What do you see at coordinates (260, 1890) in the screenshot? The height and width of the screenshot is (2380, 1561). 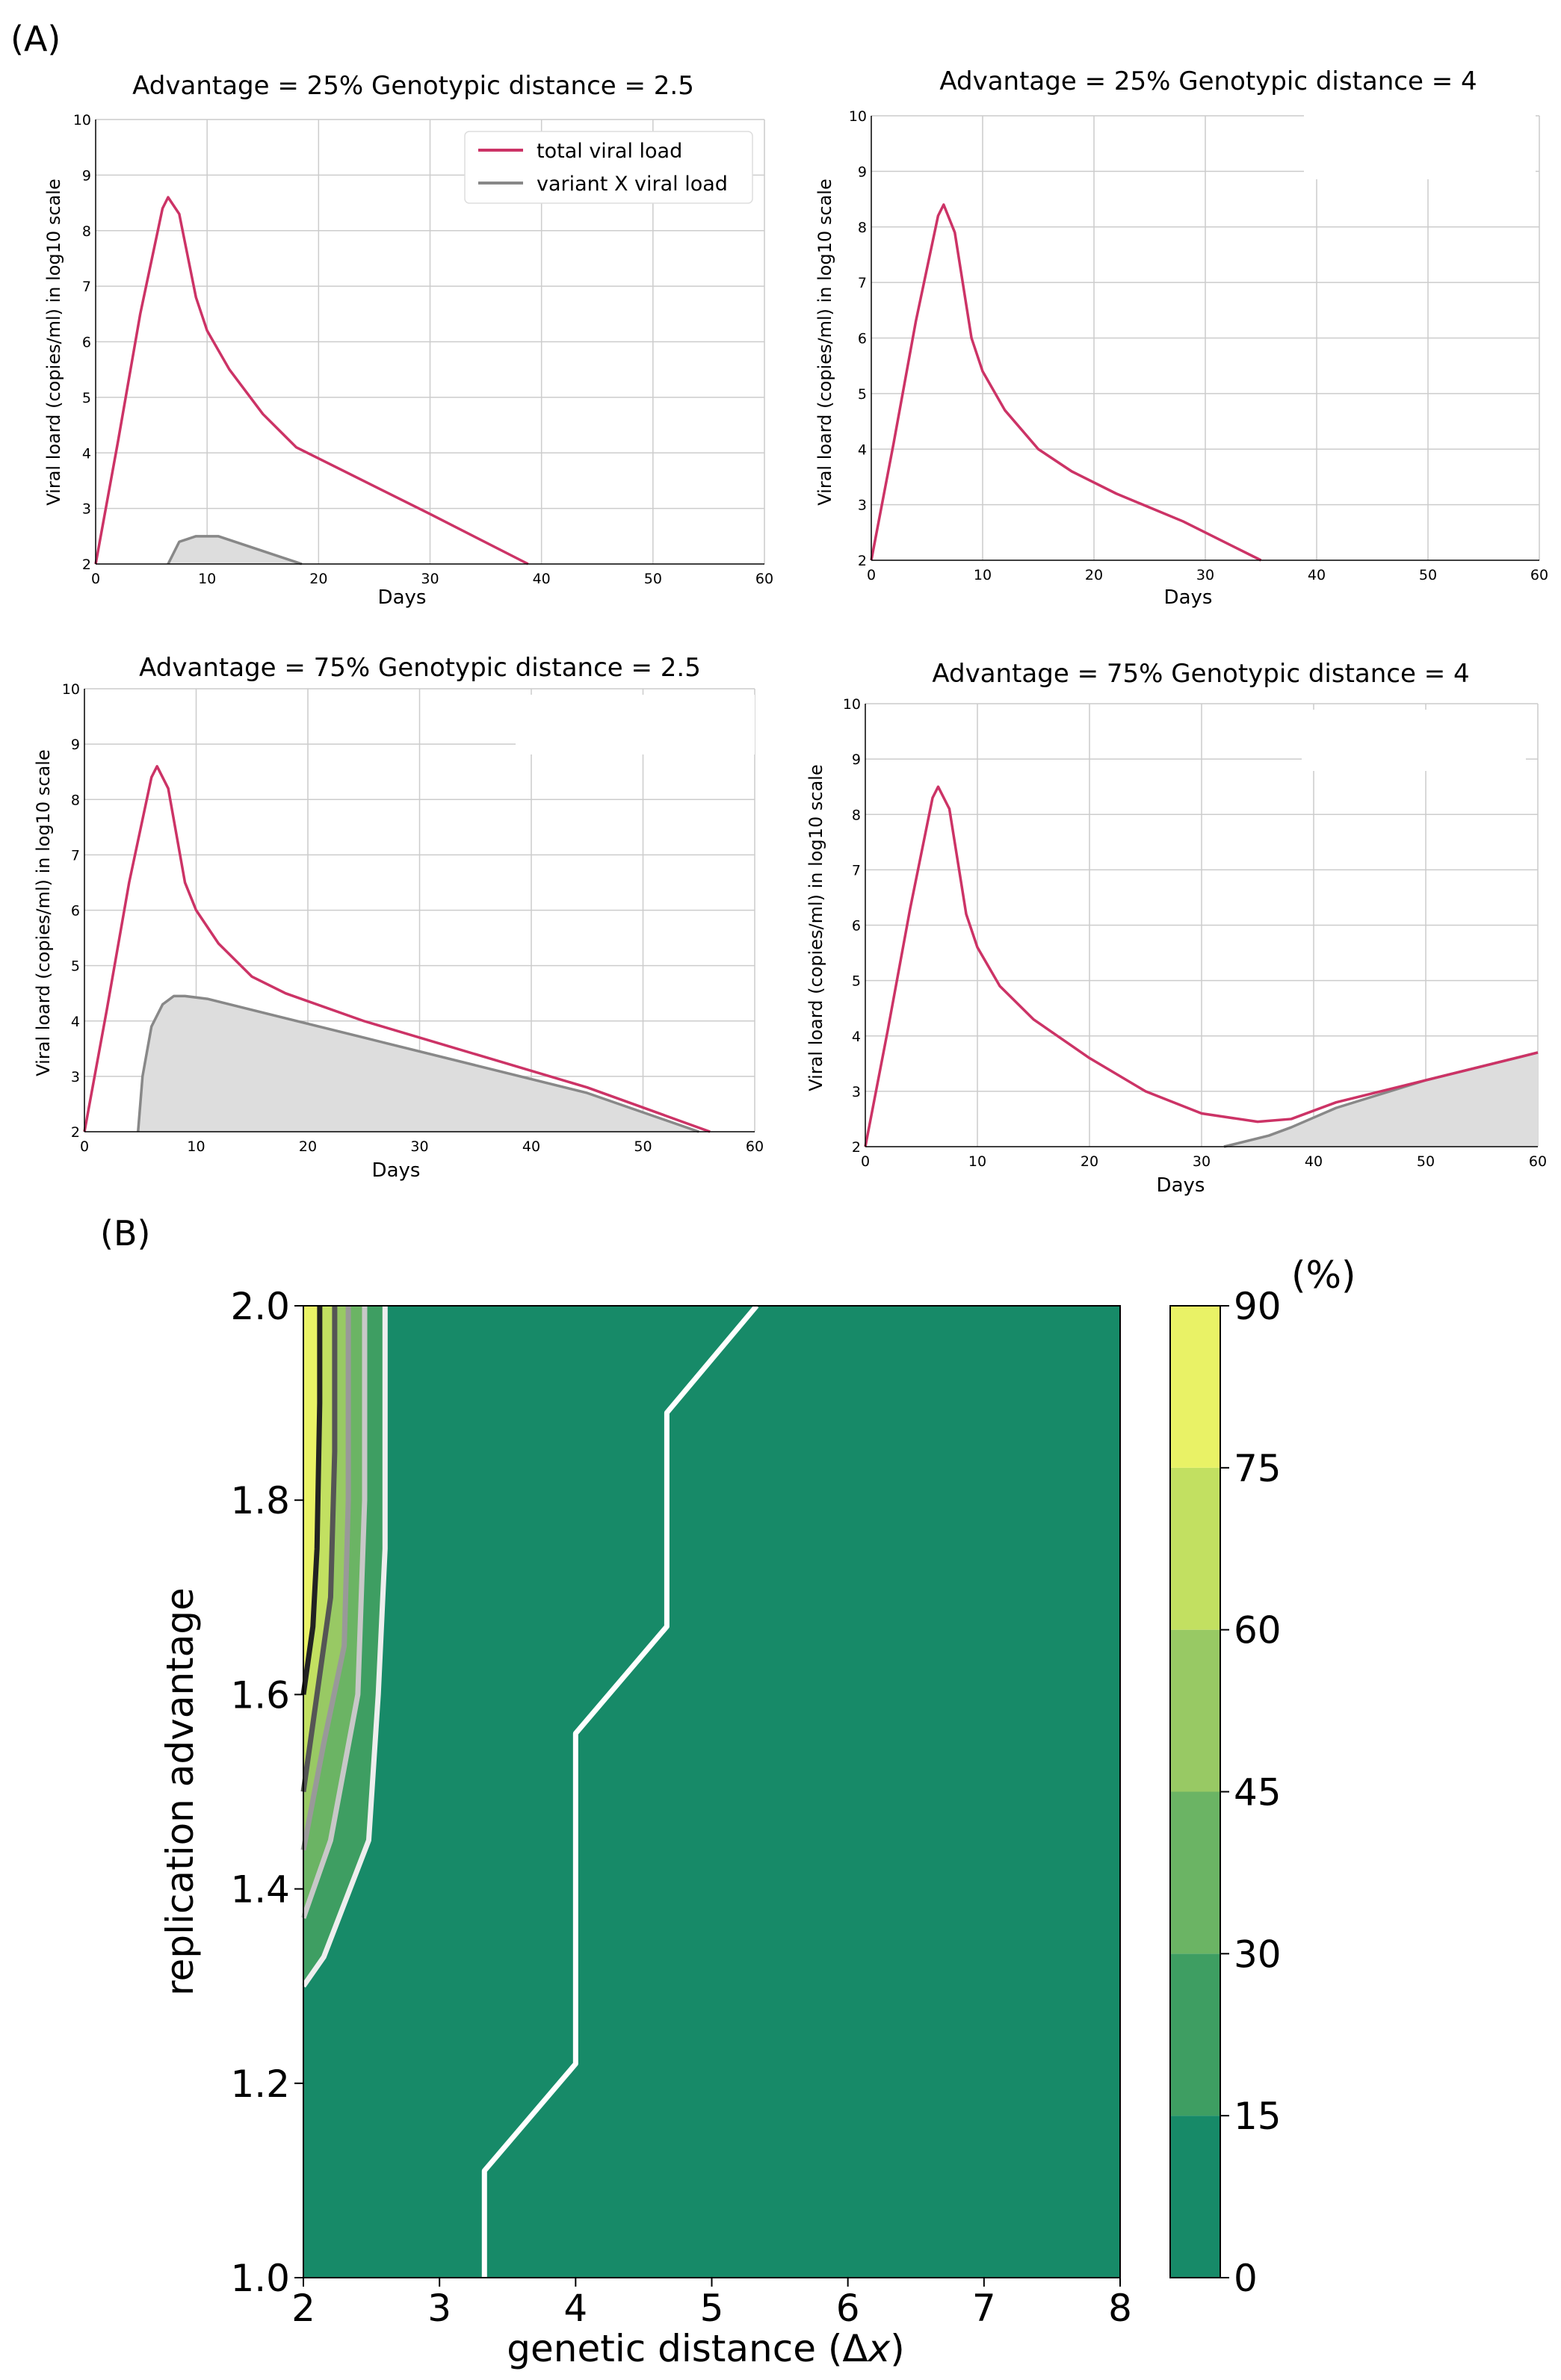 I see `y-tick-label: 1.4` at bounding box center [260, 1890].